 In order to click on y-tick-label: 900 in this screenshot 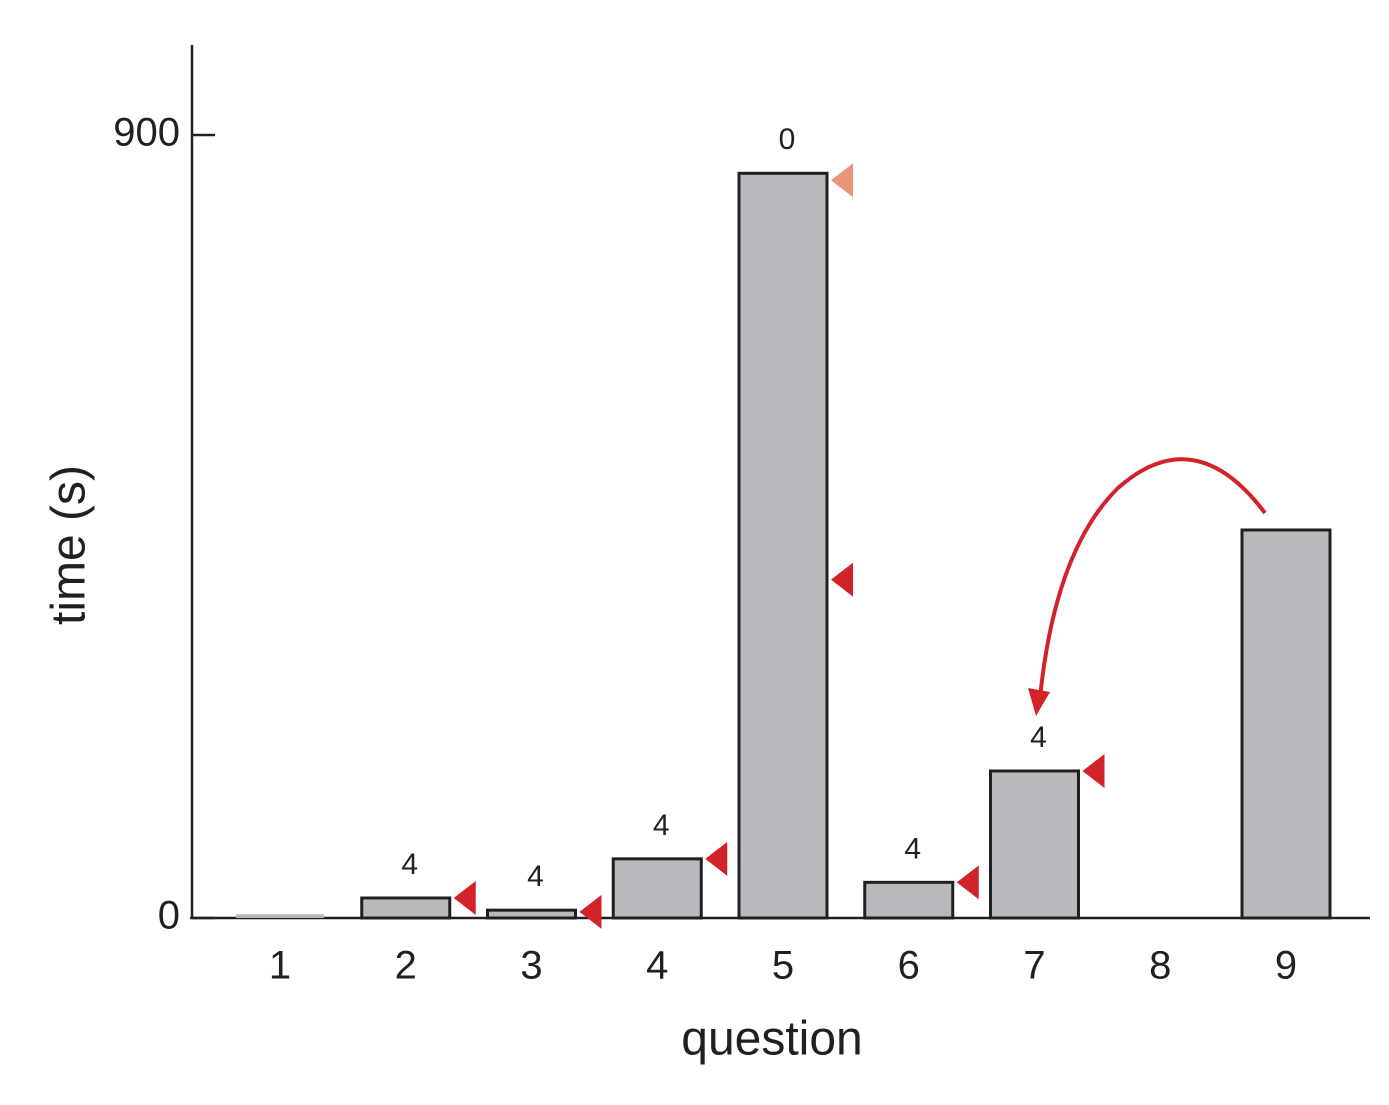, I will do `click(146, 133)`.